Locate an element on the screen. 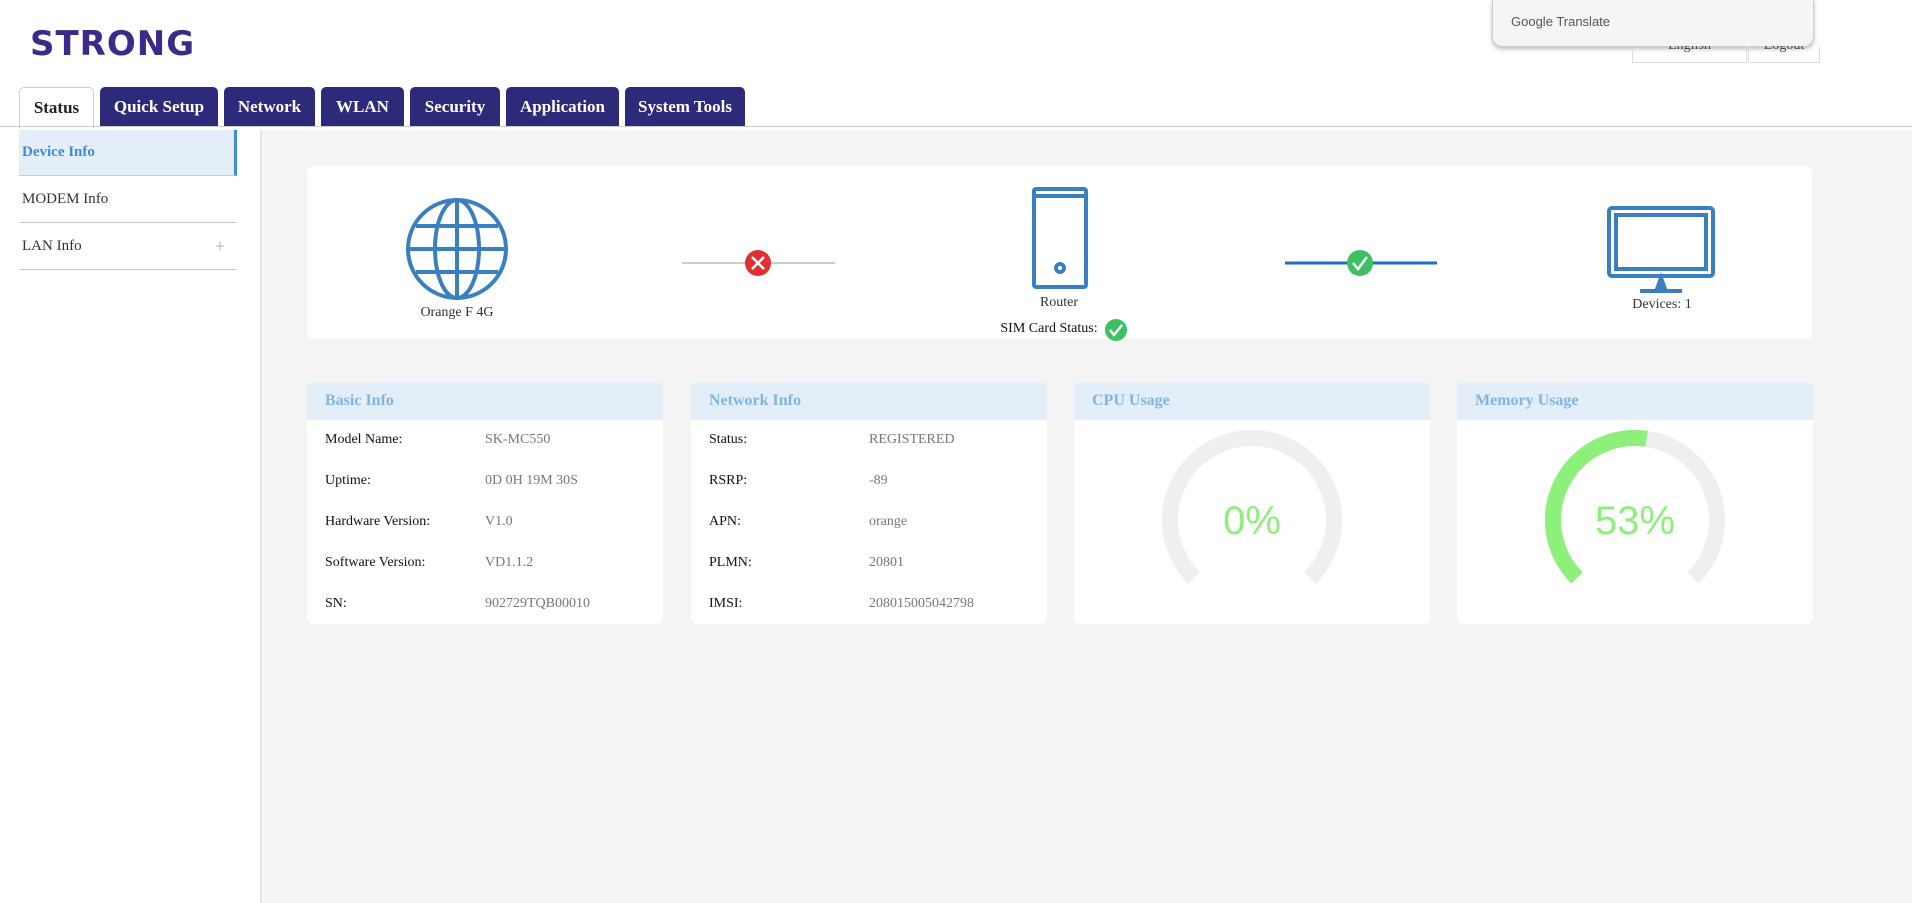 The image size is (1912, 903). gauge: 53% is located at coordinates (1635, 507).